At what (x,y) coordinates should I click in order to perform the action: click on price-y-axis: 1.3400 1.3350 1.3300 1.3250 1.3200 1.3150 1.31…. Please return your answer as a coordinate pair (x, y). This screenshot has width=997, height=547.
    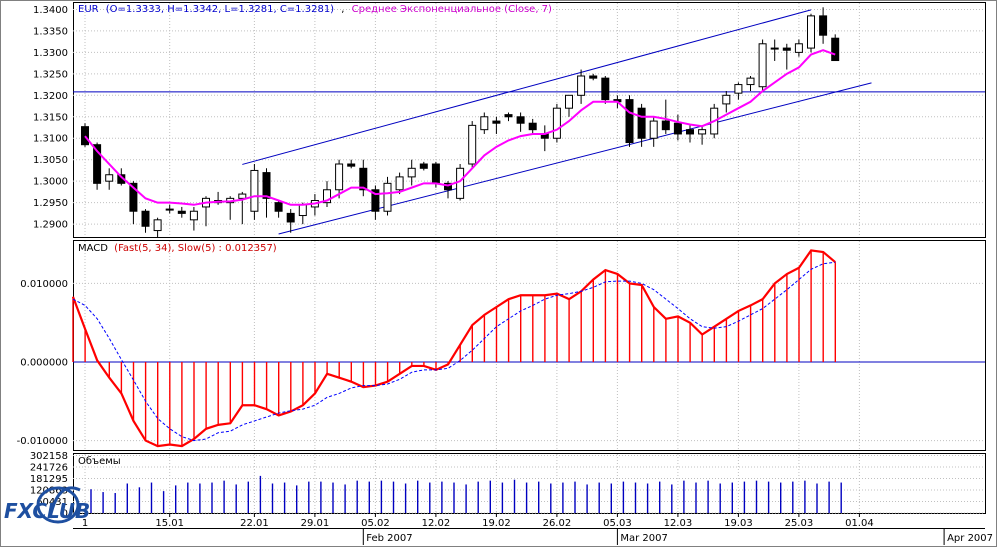
    Looking at the image, I should click on (50, 118).